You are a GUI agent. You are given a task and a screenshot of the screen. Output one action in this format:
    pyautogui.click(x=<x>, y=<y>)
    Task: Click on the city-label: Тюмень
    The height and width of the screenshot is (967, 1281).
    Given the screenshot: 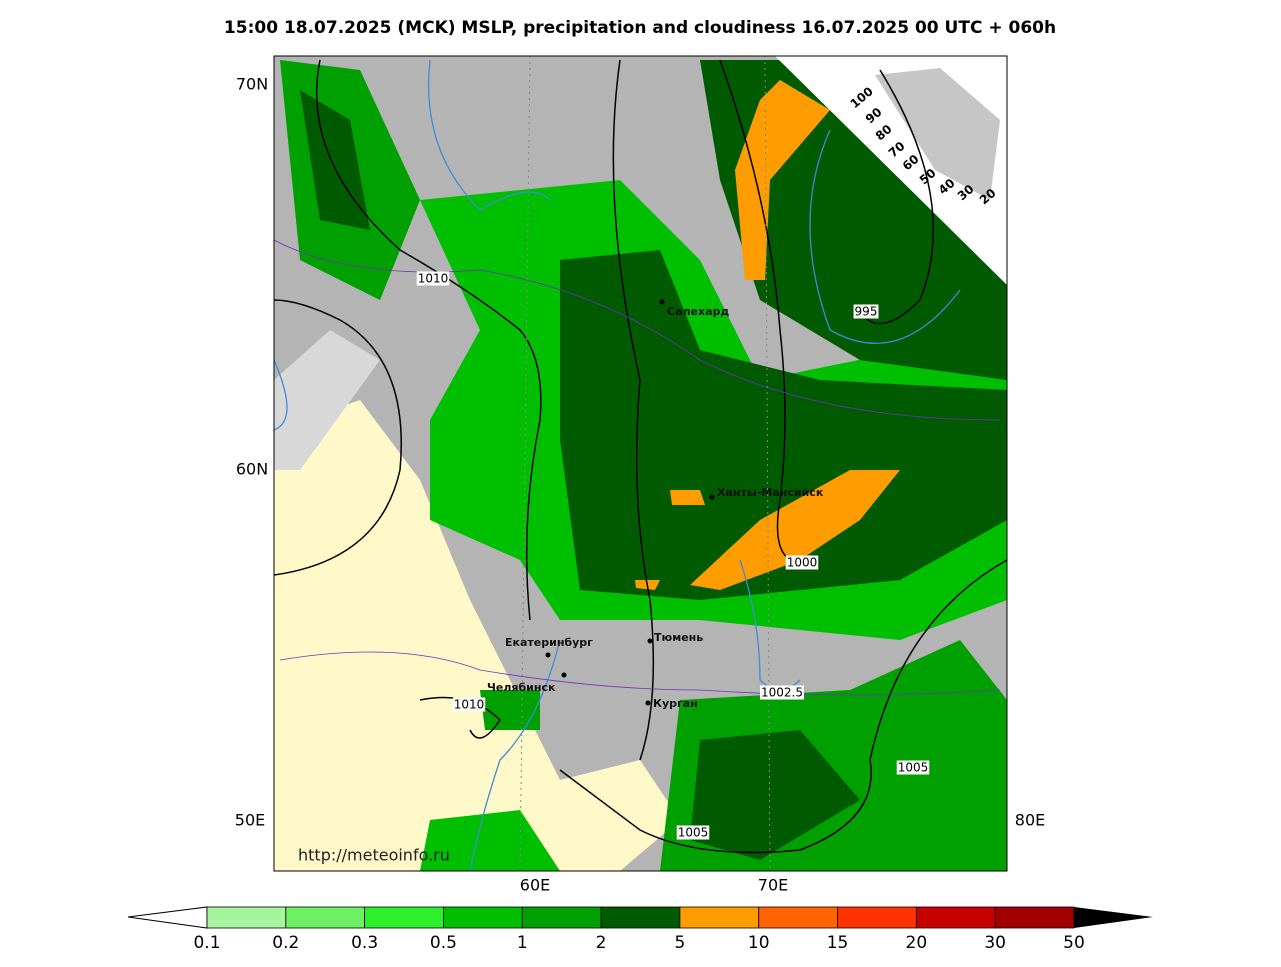 What is the action you would take?
    pyautogui.click(x=678, y=637)
    